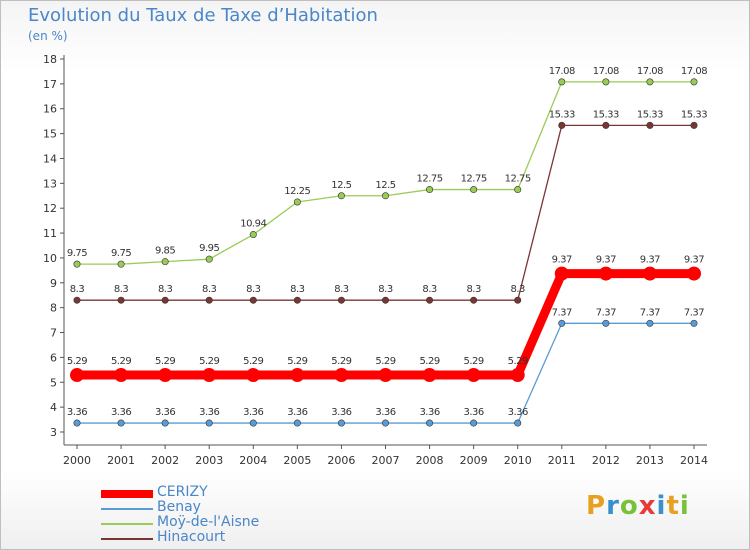  Describe the element at coordinates (613, 506) in the screenshot. I see `logo-letter: r` at that location.